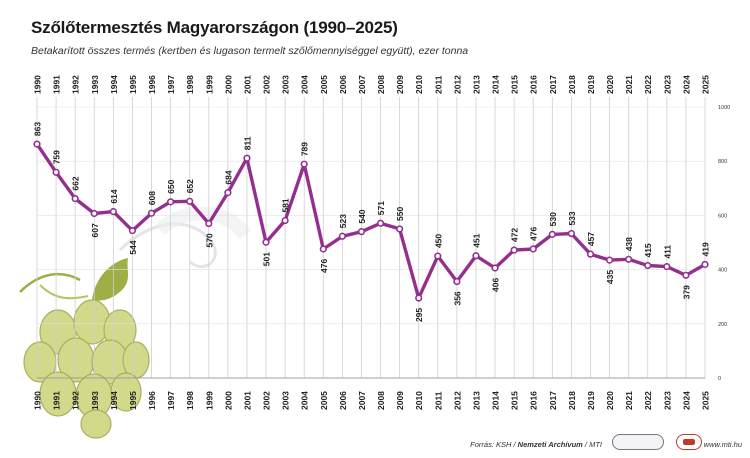  I want to click on data-label: 652, so click(190, 186).